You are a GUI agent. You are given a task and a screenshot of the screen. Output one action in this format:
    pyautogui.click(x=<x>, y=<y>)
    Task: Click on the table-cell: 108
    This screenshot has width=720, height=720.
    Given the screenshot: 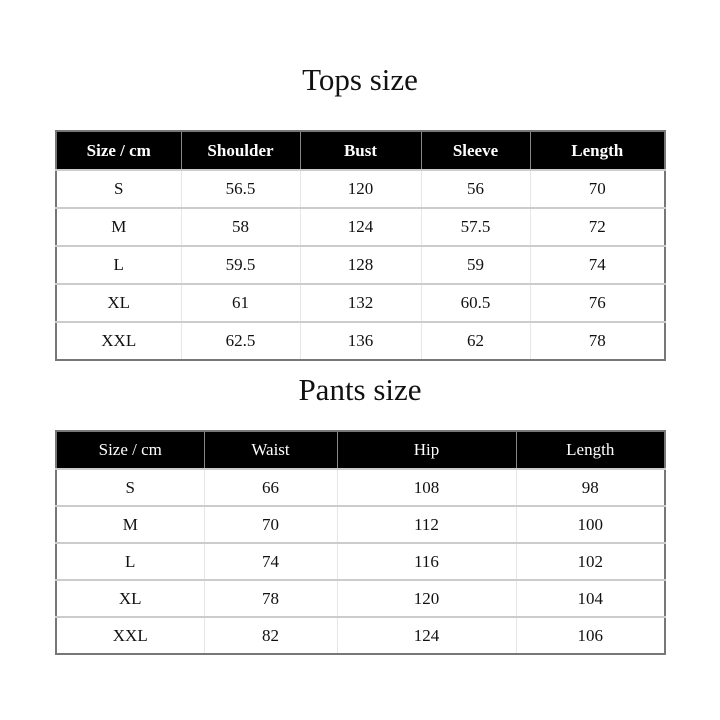 What is the action you would take?
    pyautogui.click(x=426, y=487)
    